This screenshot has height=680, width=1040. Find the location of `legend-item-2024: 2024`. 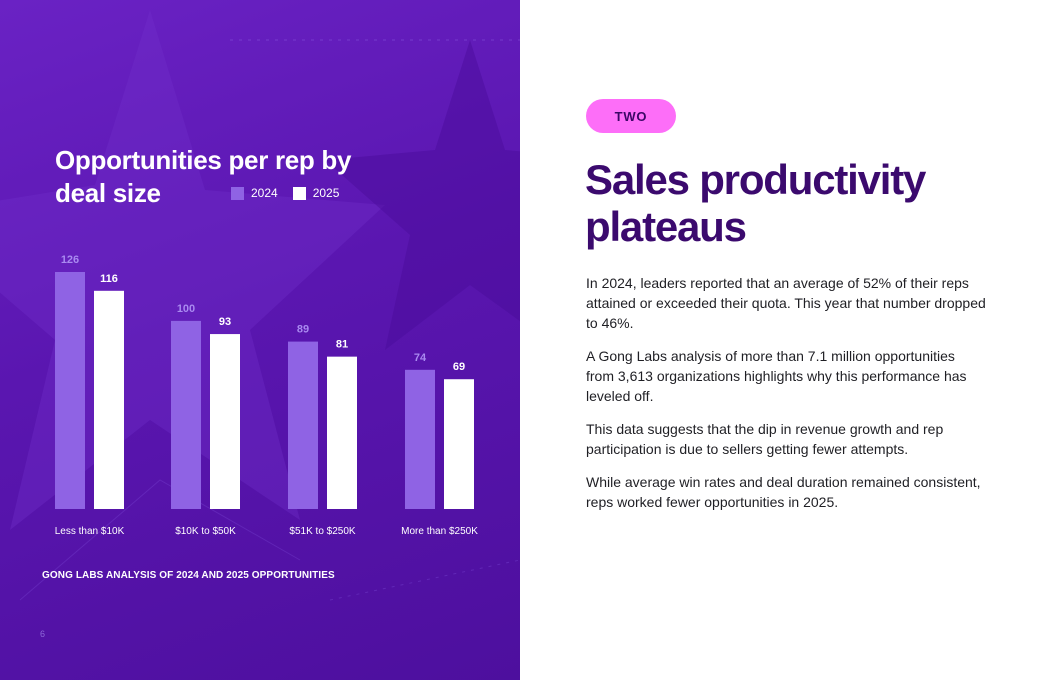

legend-item-2024: 2024 is located at coordinates (254, 193).